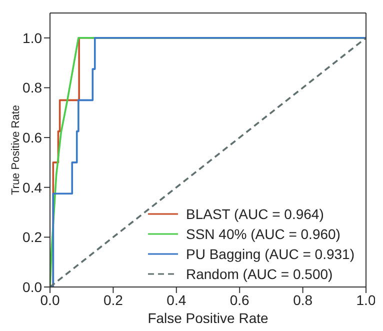  Describe the element at coordinates (366, 300) in the screenshot. I see `x-tick-label: 1.0` at that location.